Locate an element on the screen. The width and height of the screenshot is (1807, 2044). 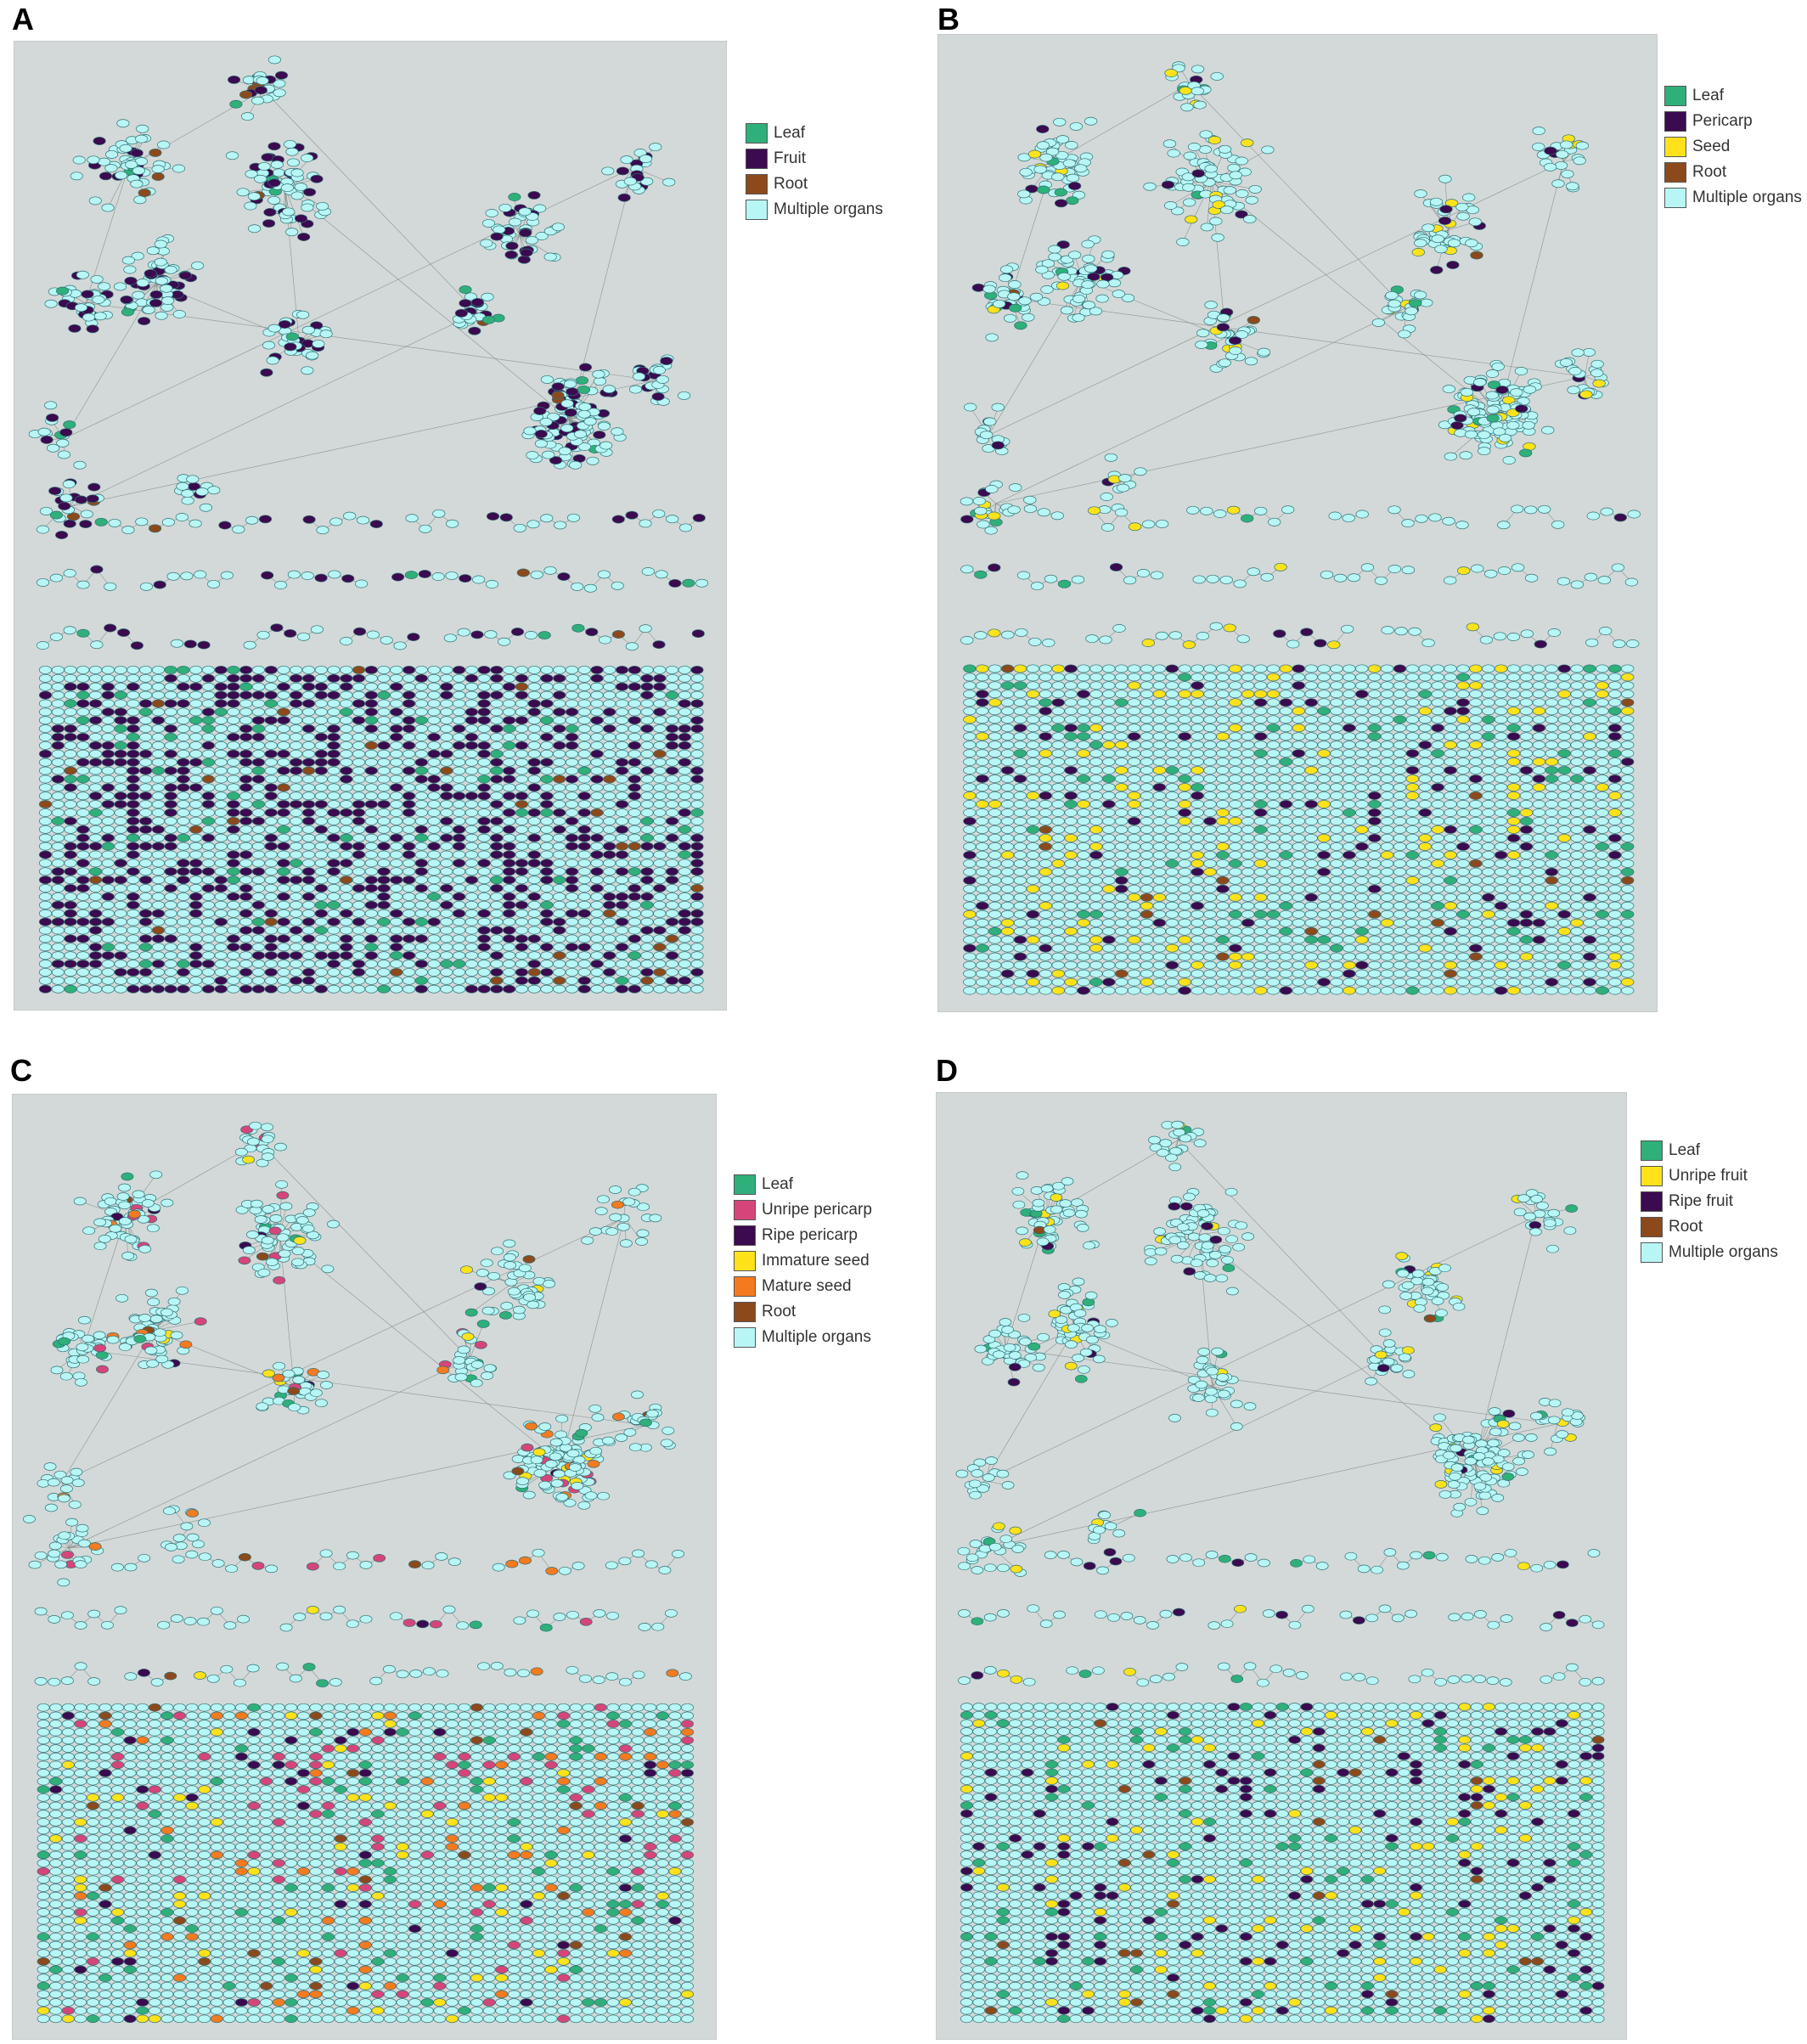
network-edge is located at coordinates (427, 302).